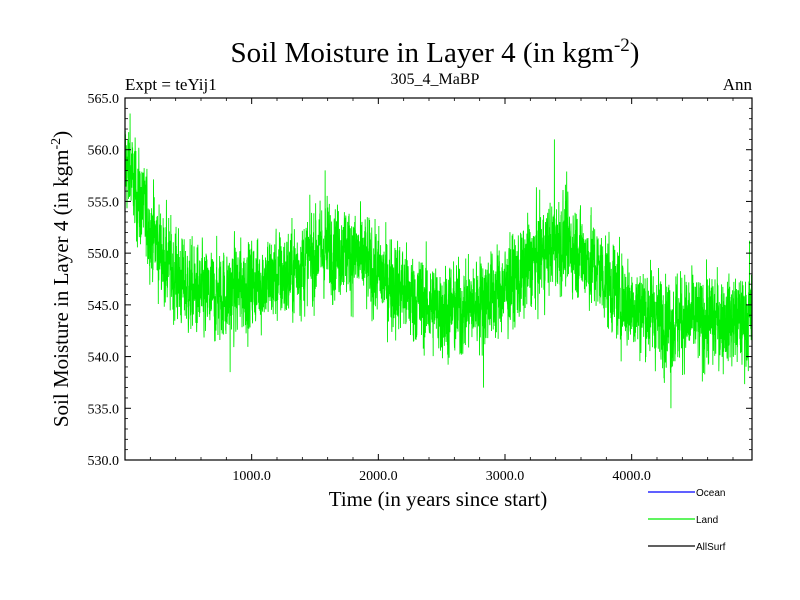 Image resolution: width=800 pixels, height=600 pixels. Describe the element at coordinates (435, 52) in the screenshot. I see `chart-title: Soil Moisture in Layer 4 (in kgm-2)` at that location.